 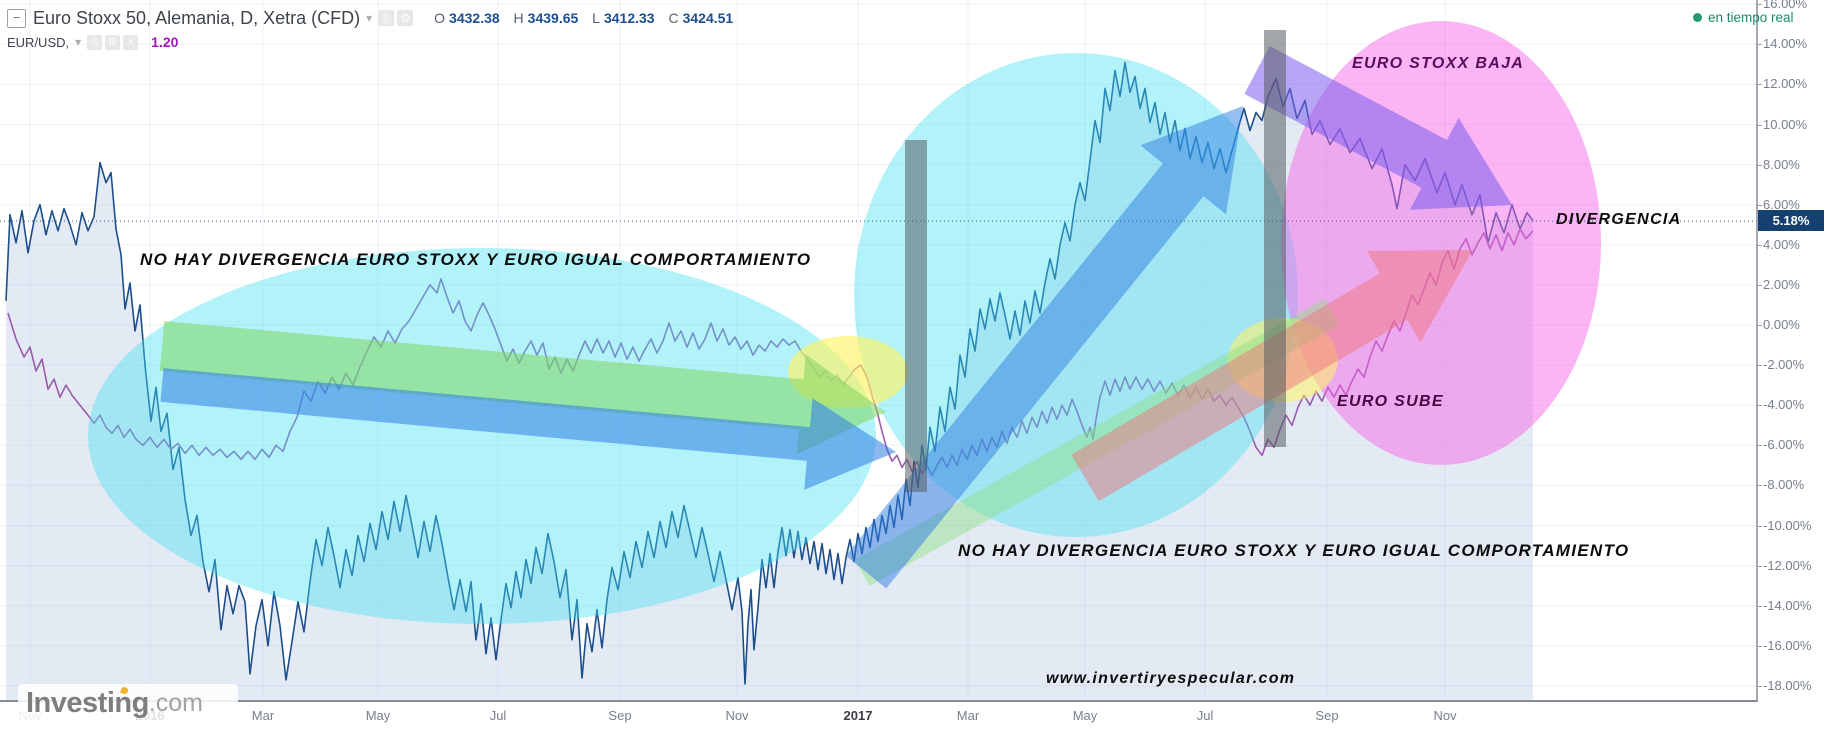 What do you see at coordinates (1785, 43) in the screenshot?
I see `price-axis-label: 14.00%` at bounding box center [1785, 43].